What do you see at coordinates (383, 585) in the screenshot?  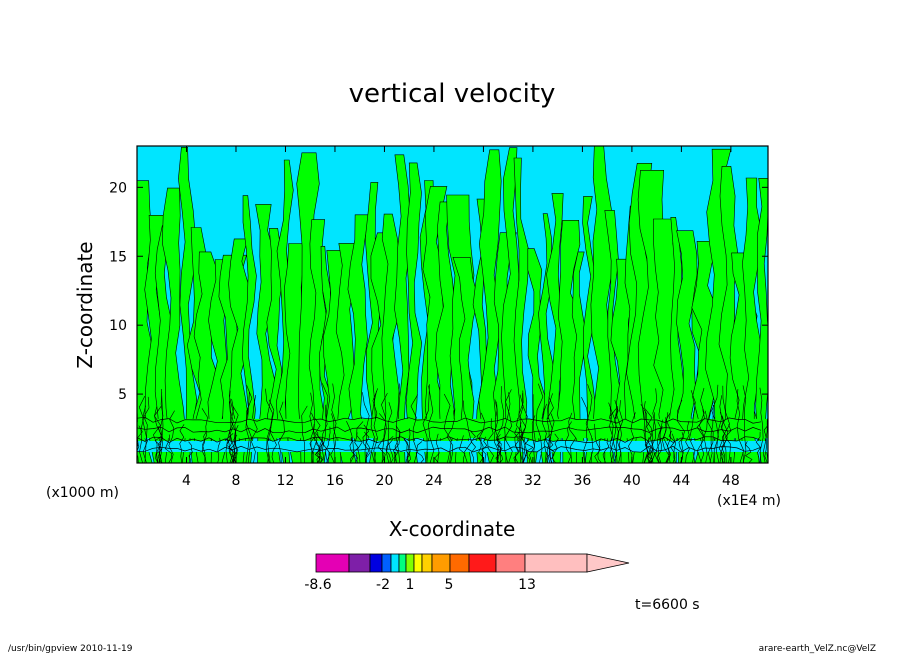 I see `colorbar-tick-label: -2` at bounding box center [383, 585].